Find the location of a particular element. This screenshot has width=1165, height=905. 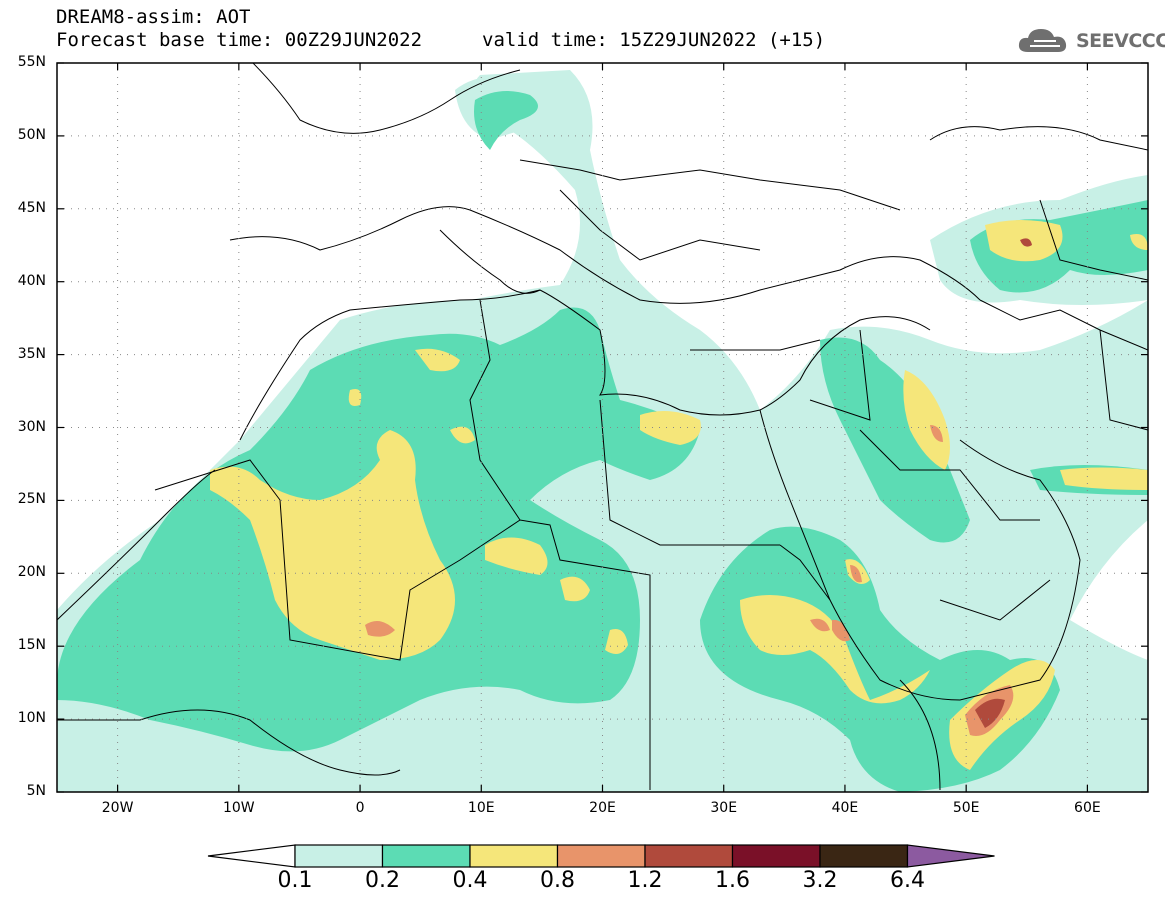

colorbar is located at coordinates (601, 856).